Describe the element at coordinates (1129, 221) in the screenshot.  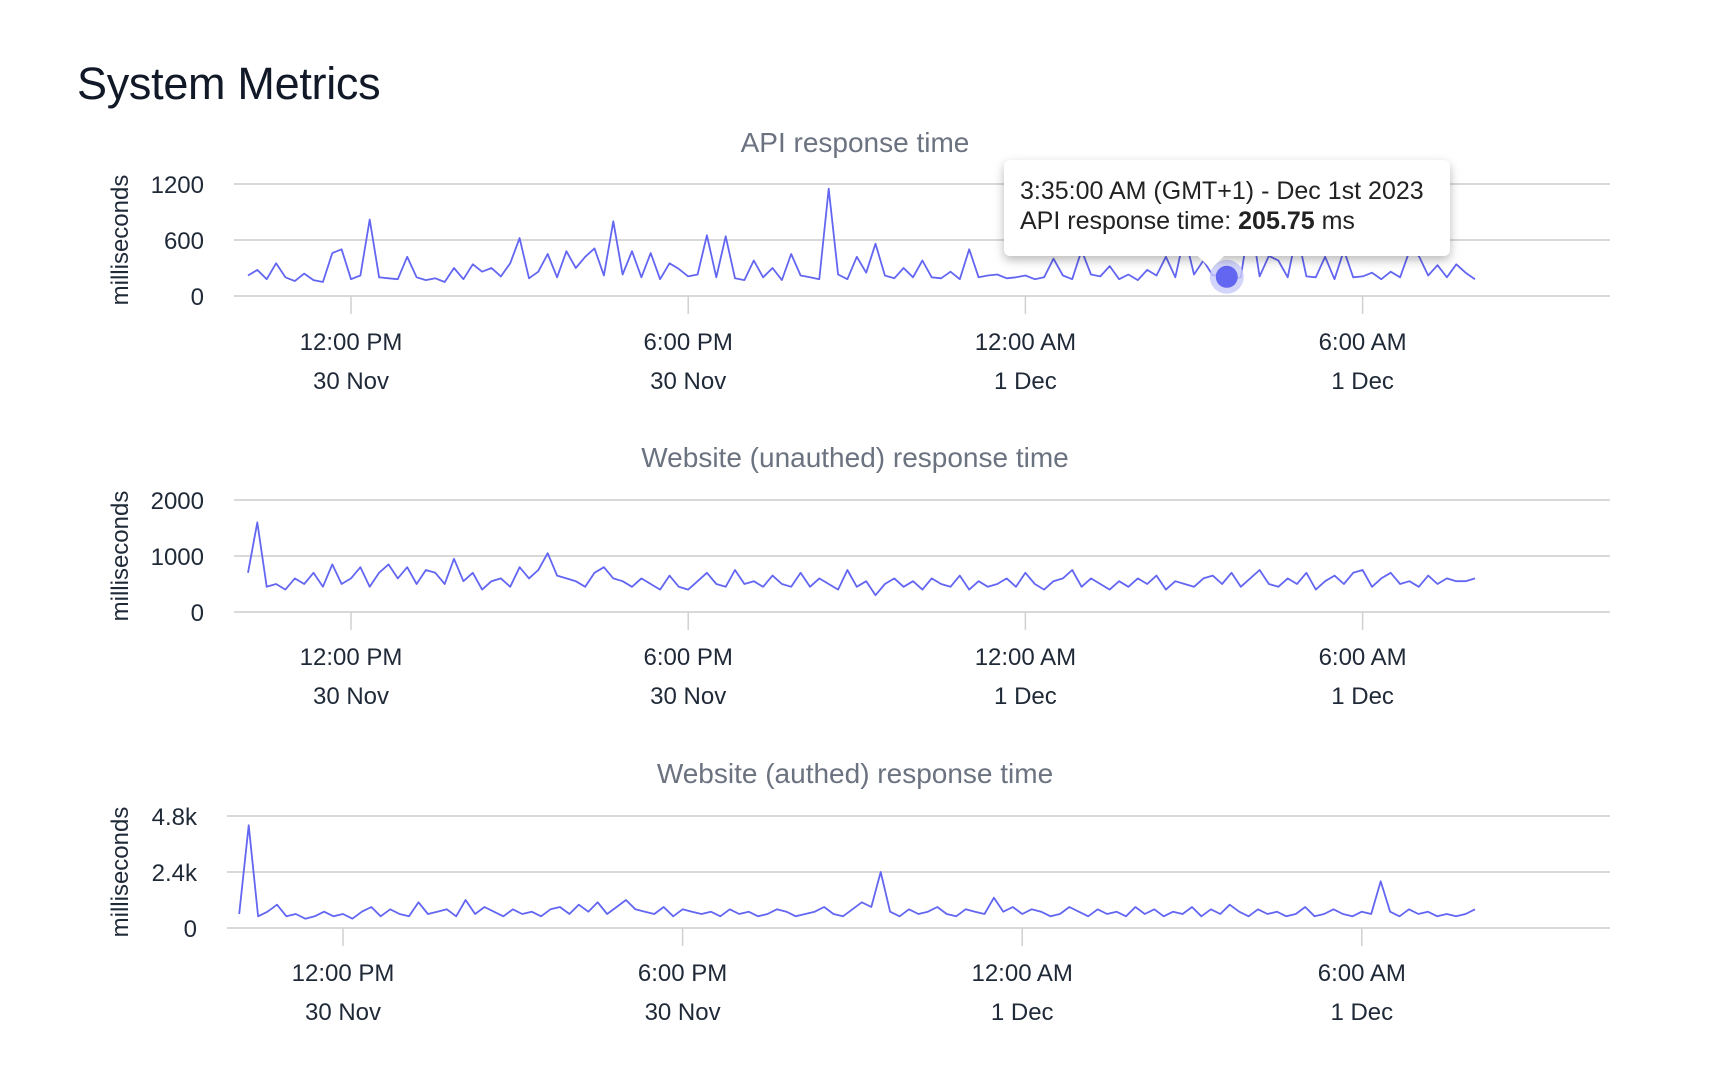
I see `tooltip-label: API response time:` at that location.